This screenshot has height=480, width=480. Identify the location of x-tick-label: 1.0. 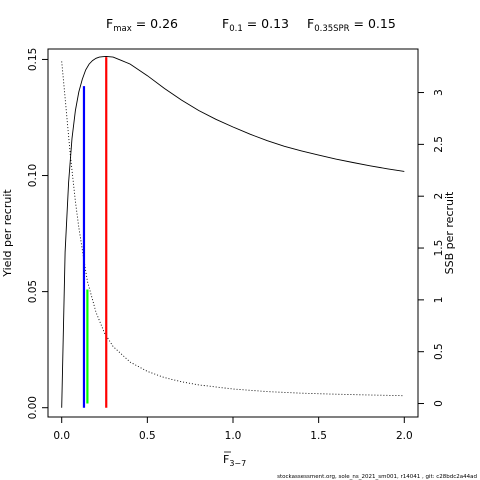
(233, 436).